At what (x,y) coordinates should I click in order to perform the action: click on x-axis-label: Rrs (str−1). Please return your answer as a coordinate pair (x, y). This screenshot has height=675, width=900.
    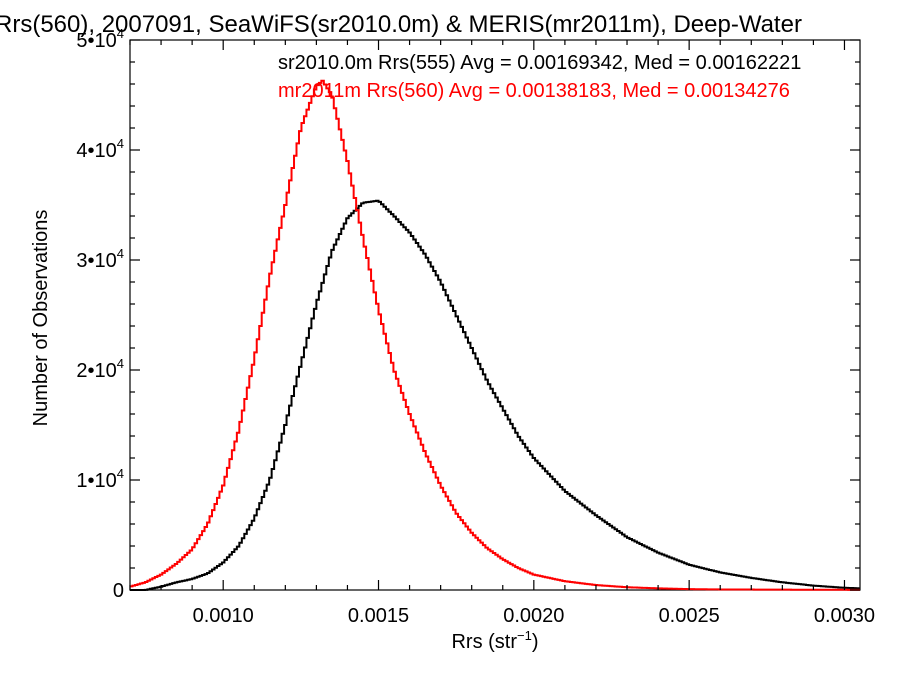
    Looking at the image, I should click on (494, 640).